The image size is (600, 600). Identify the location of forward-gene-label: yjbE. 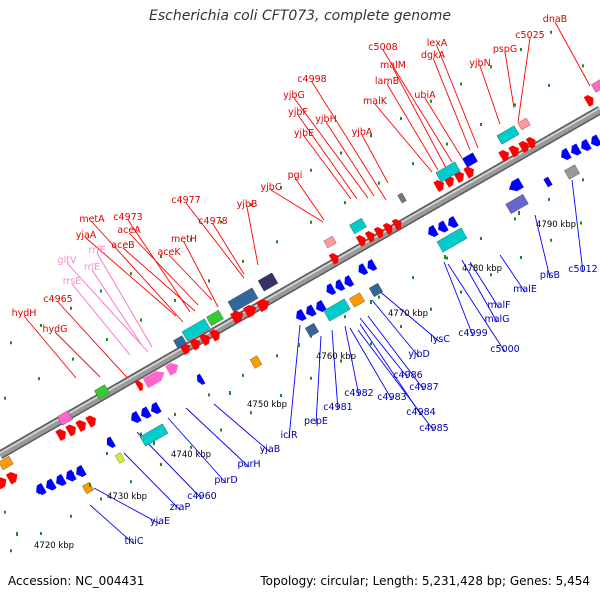
(304, 133).